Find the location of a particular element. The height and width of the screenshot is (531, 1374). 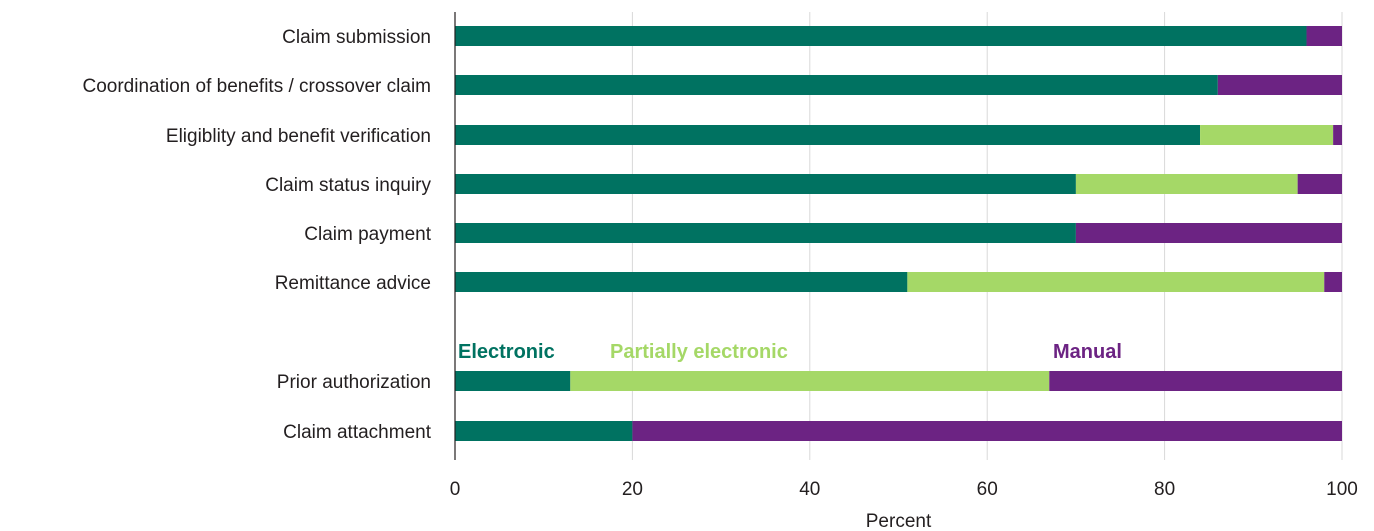

x-tick-label: 0 is located at coordinates (455, 489).